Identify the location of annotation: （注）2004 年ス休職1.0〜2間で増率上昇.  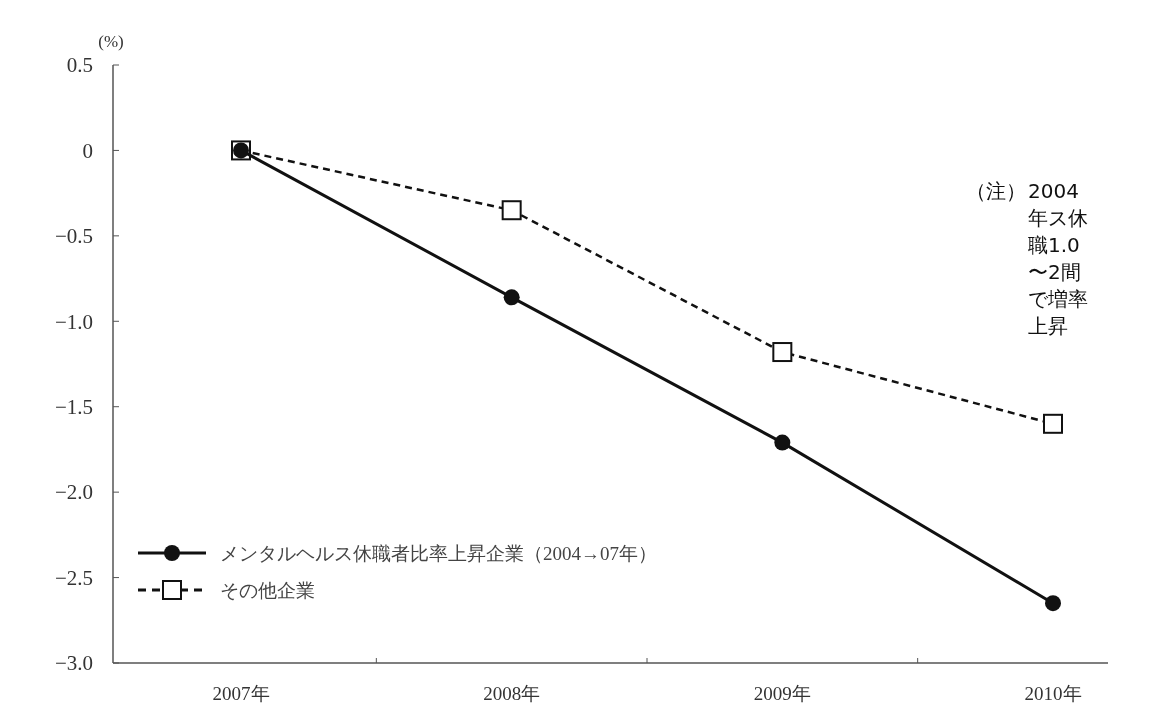
(1027, 258).